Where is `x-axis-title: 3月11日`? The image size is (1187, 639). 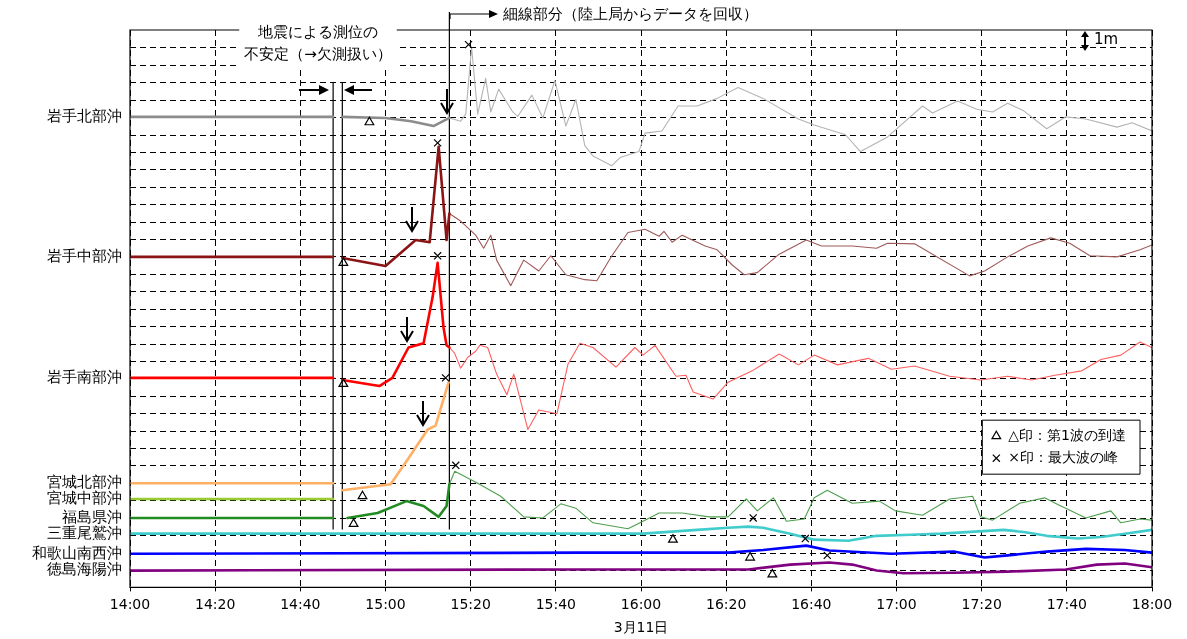 x-axis-title: 3月11日 is located at coordinates (641, 627).